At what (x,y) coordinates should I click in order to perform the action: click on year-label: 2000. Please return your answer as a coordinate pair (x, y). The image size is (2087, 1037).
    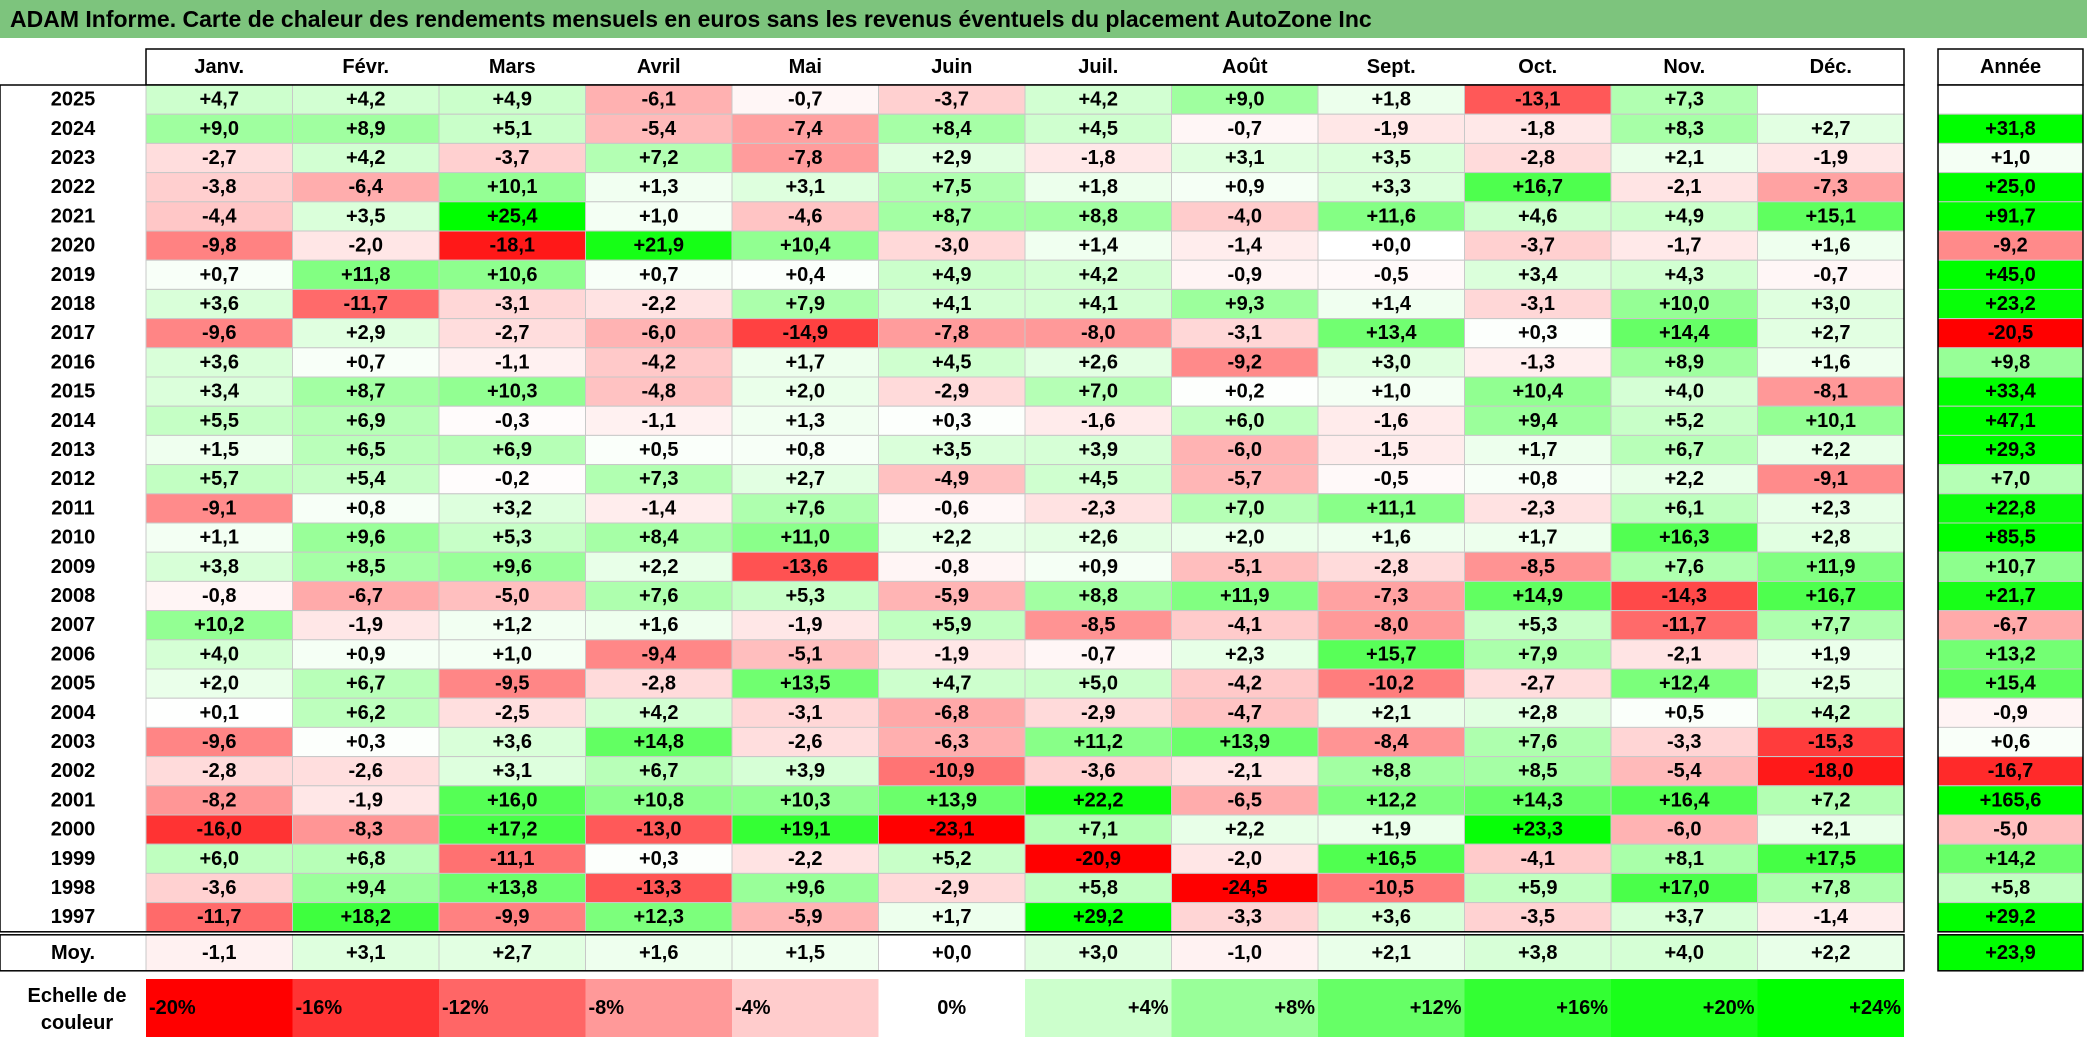
    Looking at the image, I should click on (73, 830).